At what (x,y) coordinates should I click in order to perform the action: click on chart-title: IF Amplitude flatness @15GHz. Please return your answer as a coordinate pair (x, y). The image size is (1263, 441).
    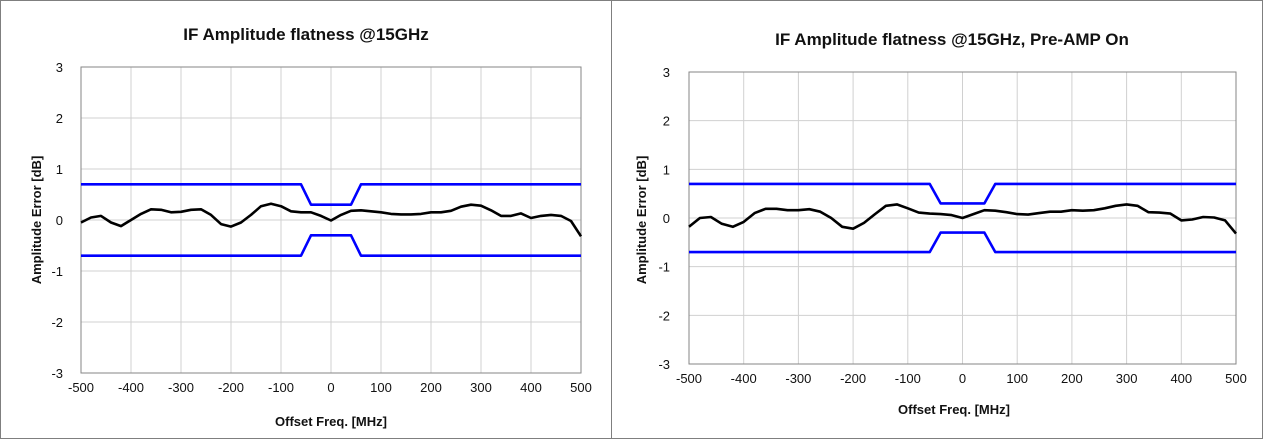
    Looking at the image, I should click on (306, 34).